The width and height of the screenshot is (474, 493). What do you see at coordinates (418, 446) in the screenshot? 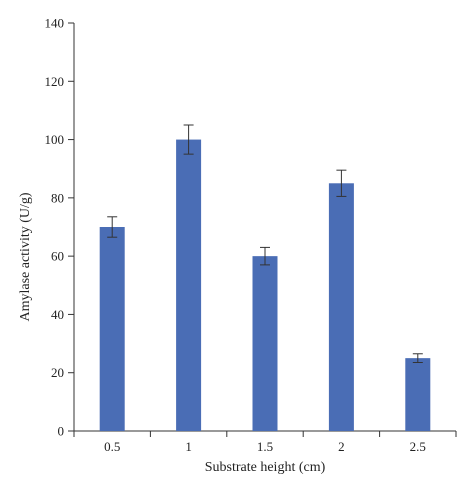
I see `x-tick-label: 2.5` at bounding box center [418, 446].